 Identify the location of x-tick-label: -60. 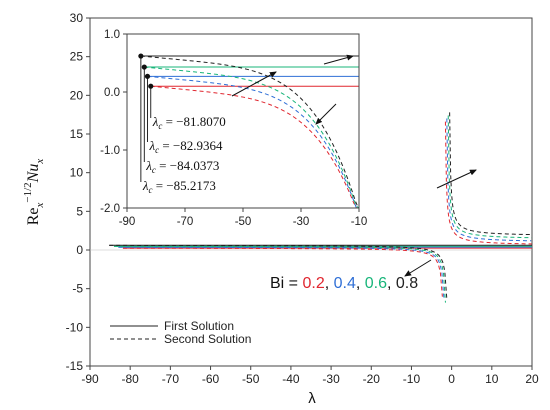
(211, 379).